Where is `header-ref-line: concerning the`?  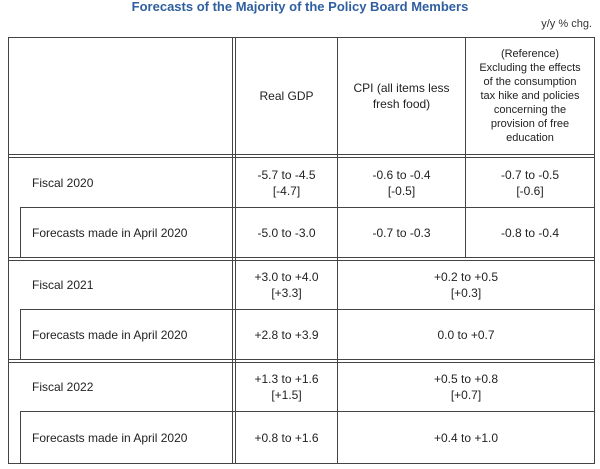 header-ref-line: concerning the is located at coordinates (530, 110).